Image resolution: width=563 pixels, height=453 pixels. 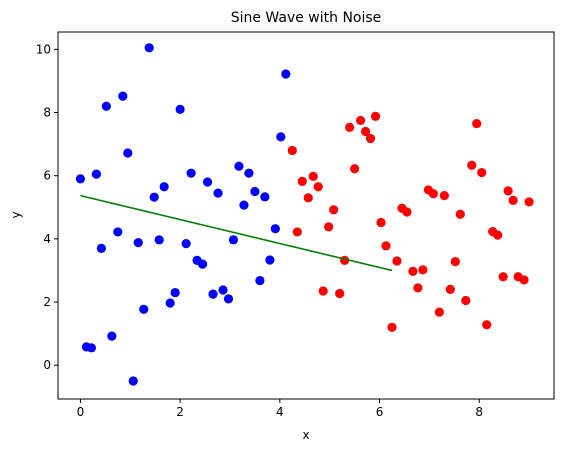 I want to click on x-tick-label: 2, so click(x=180, y=412).